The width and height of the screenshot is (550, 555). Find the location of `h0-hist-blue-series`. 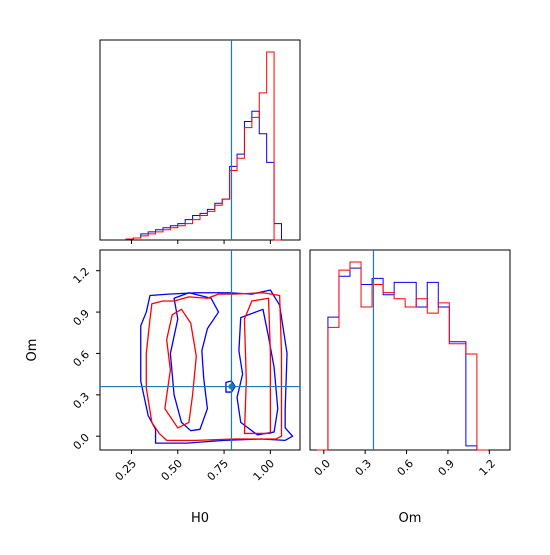

h0-hist-blue-series is located at coordinates (203, 175).